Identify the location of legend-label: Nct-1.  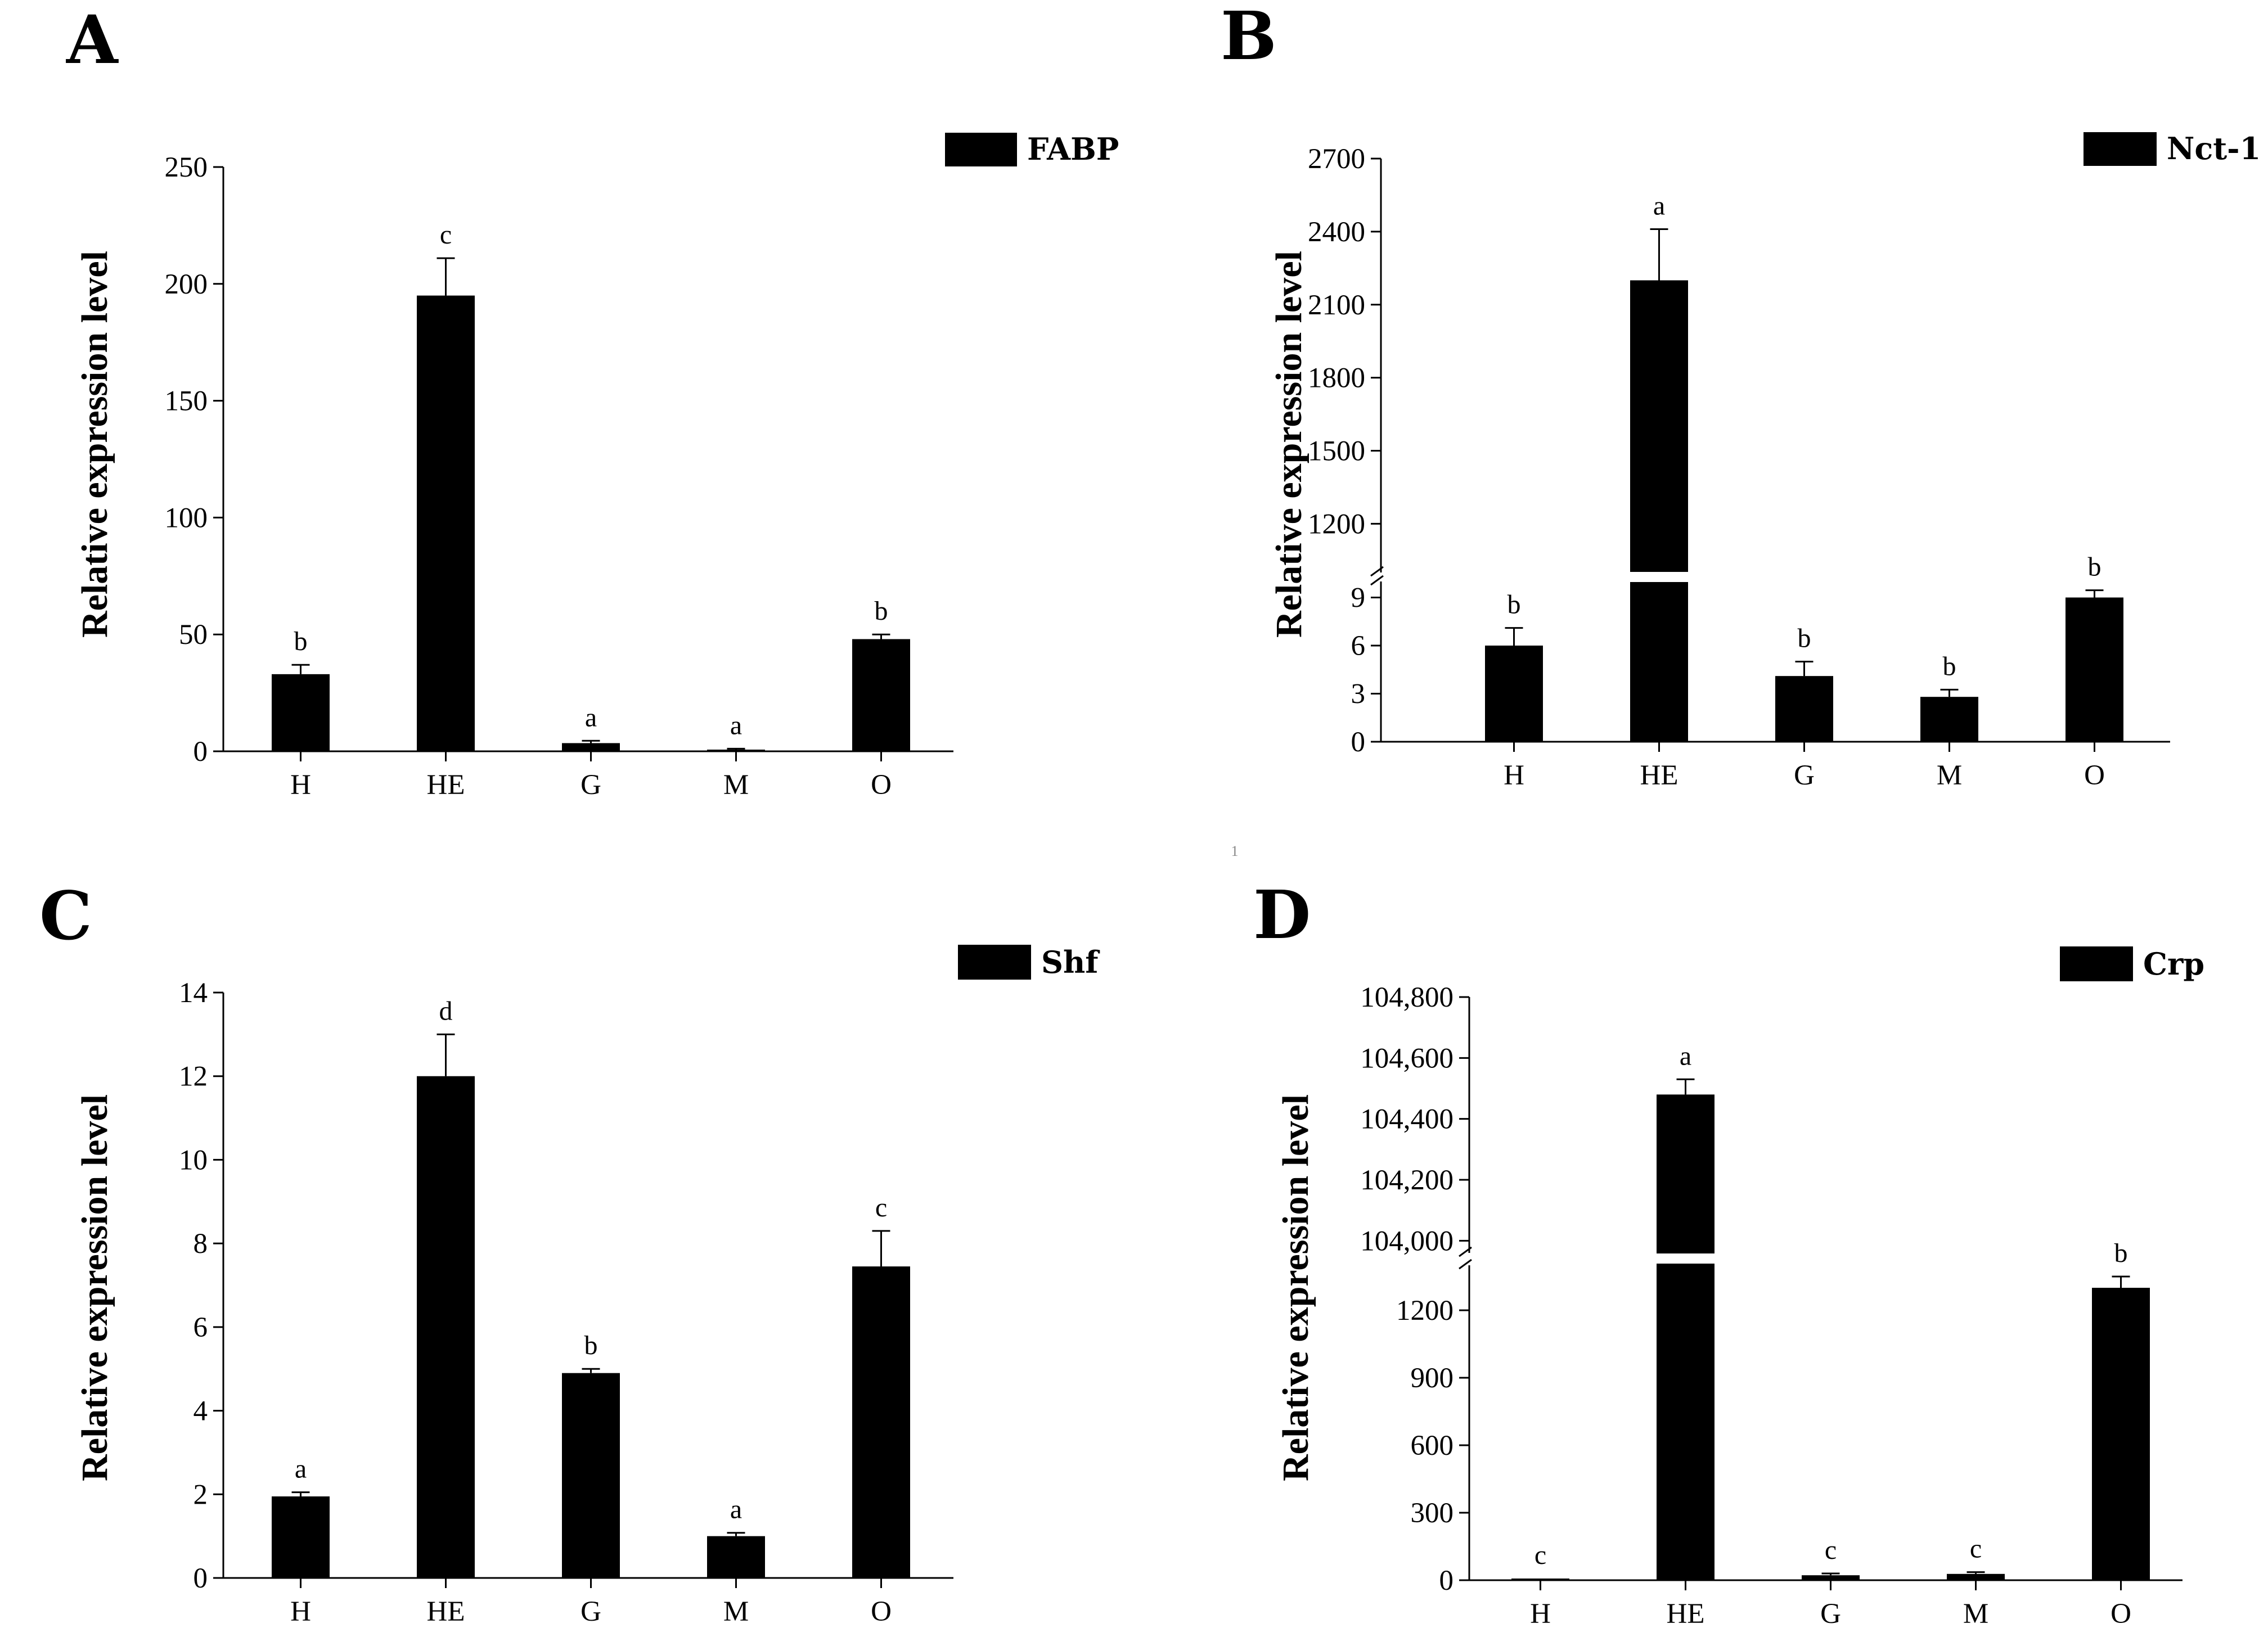
(2214, 148).